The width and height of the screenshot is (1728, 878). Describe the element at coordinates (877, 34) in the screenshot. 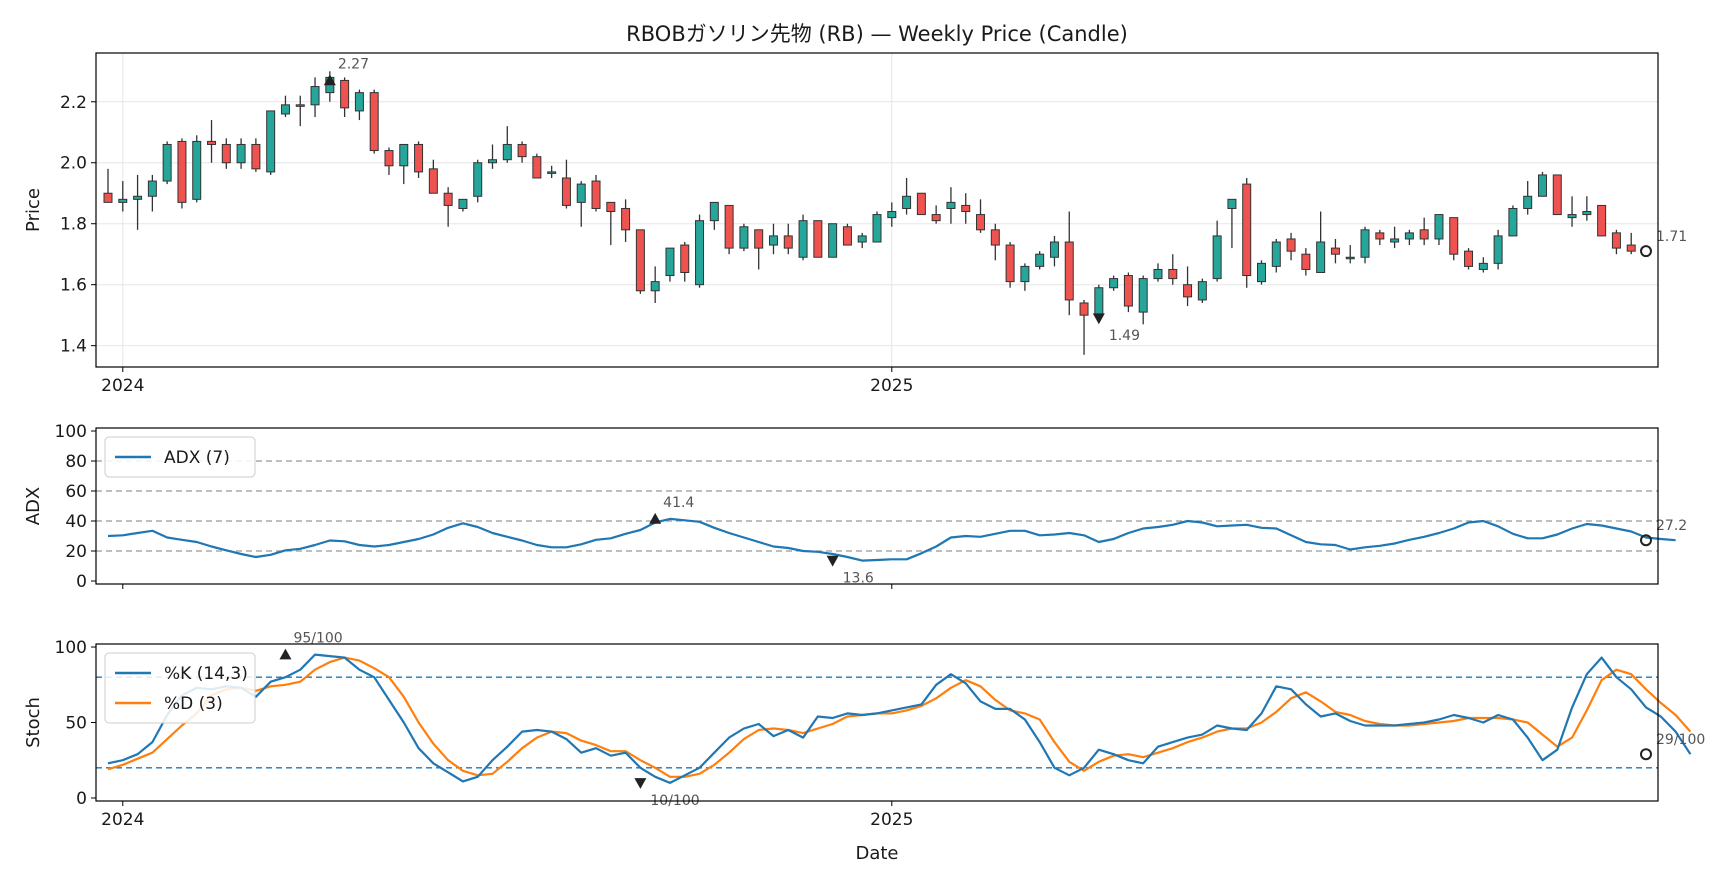

I see `chart-title: RBOBガソリン先物 (RB) — Weekly Price (Candle)` at that location.